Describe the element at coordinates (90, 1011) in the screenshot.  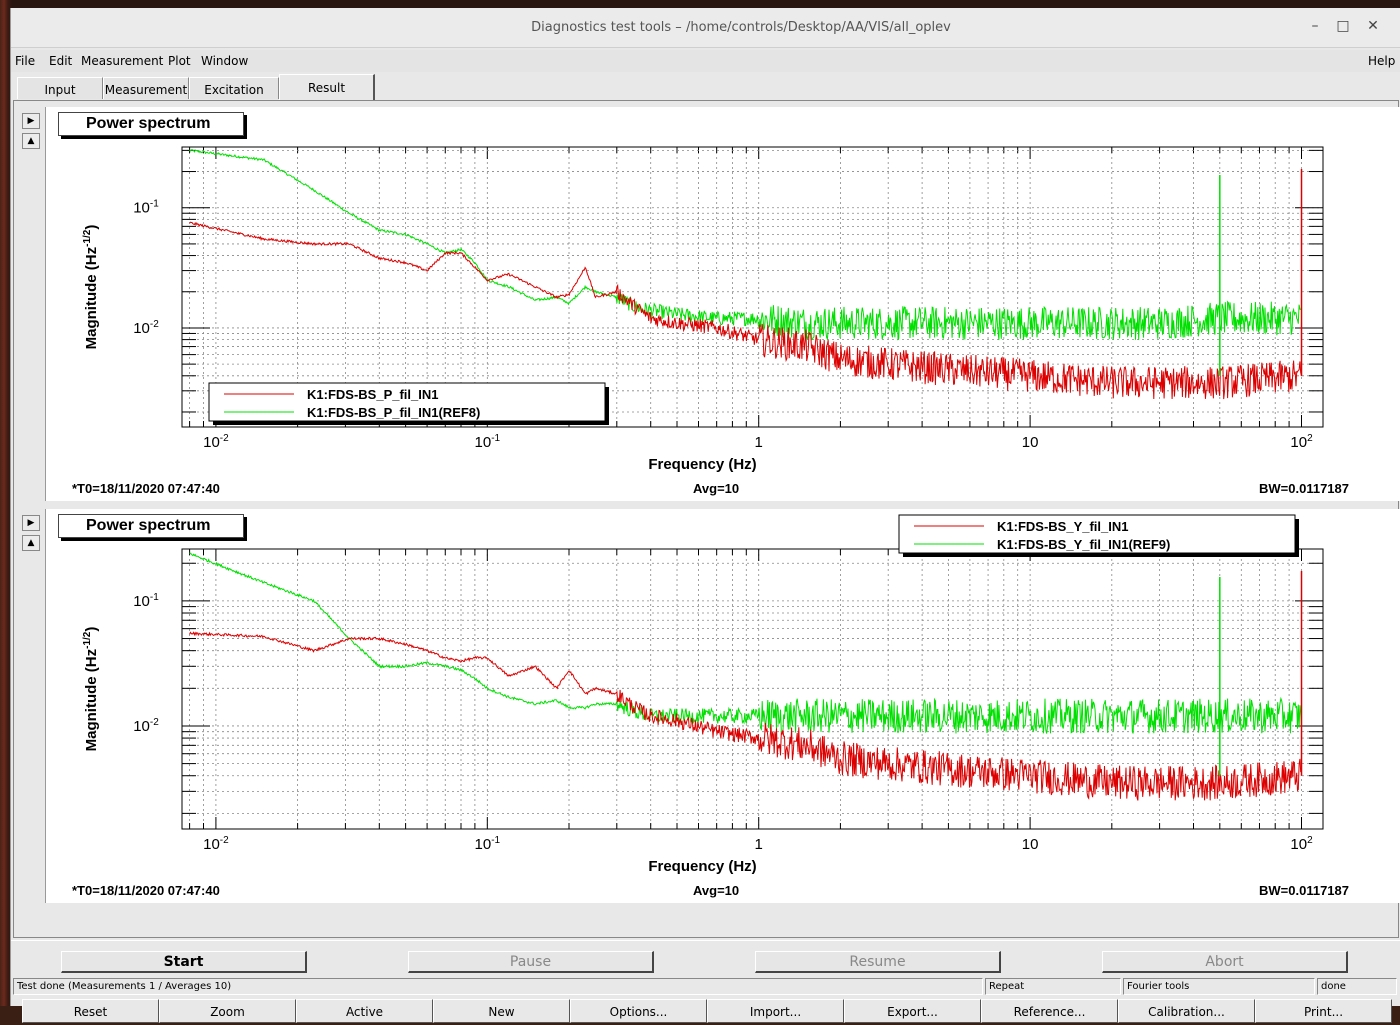
I see `reset-button: Reset` at that location.